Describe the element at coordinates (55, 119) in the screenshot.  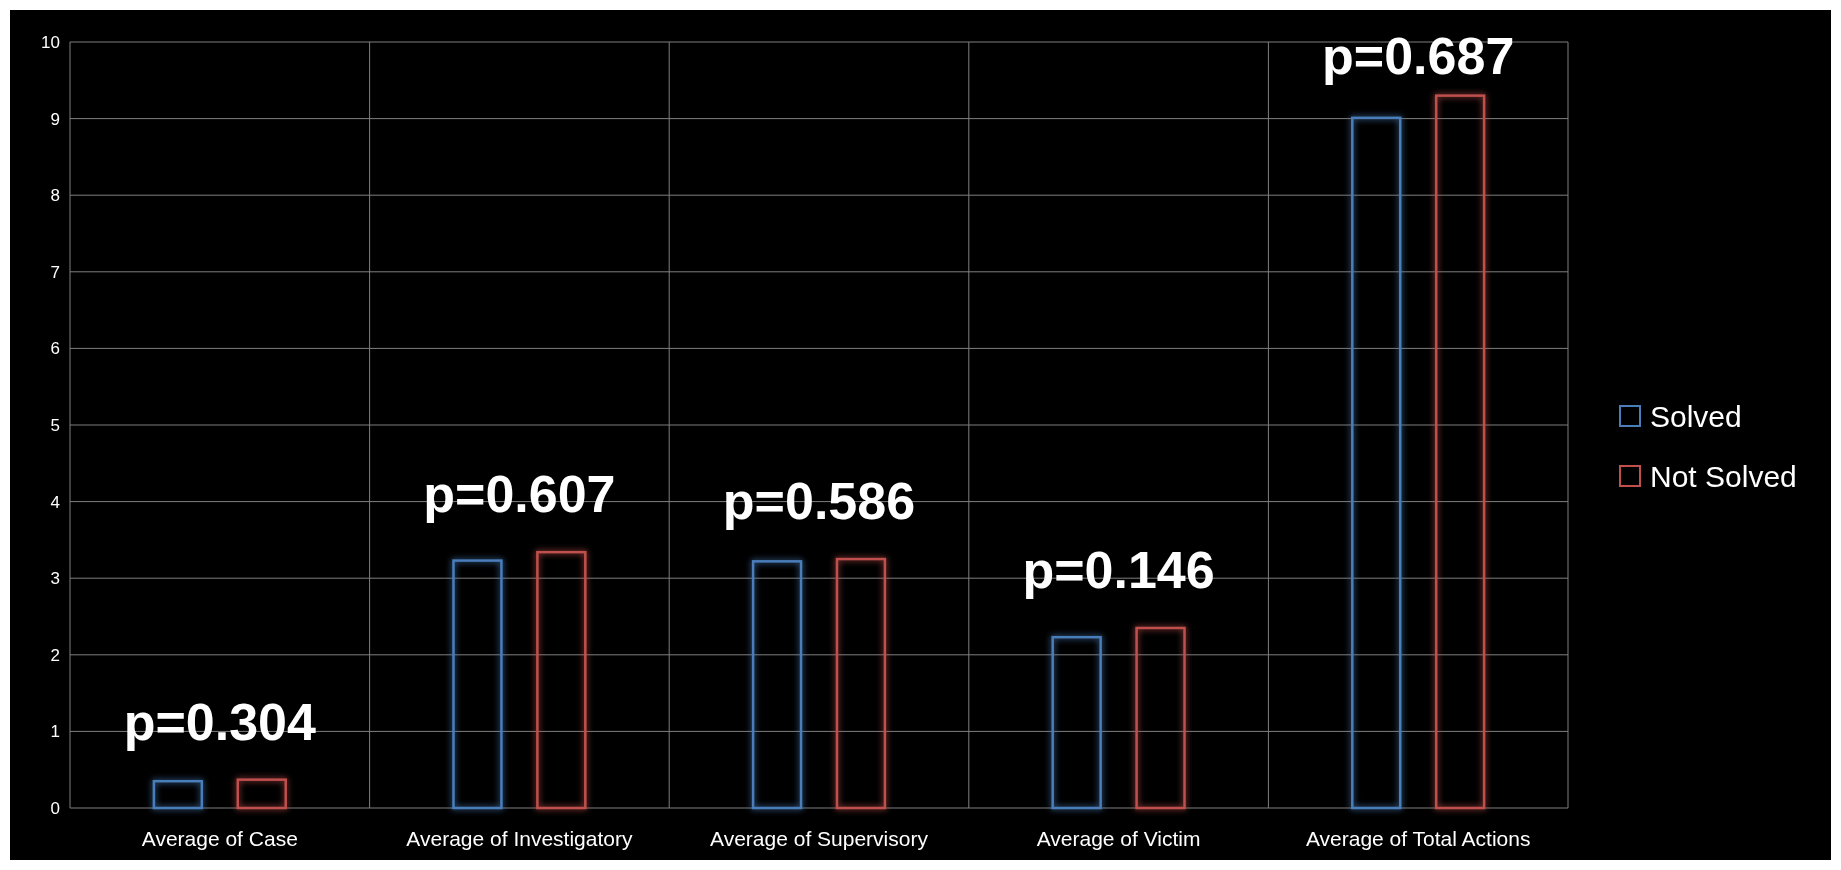
I see `y-tick-label: 9` at that location.